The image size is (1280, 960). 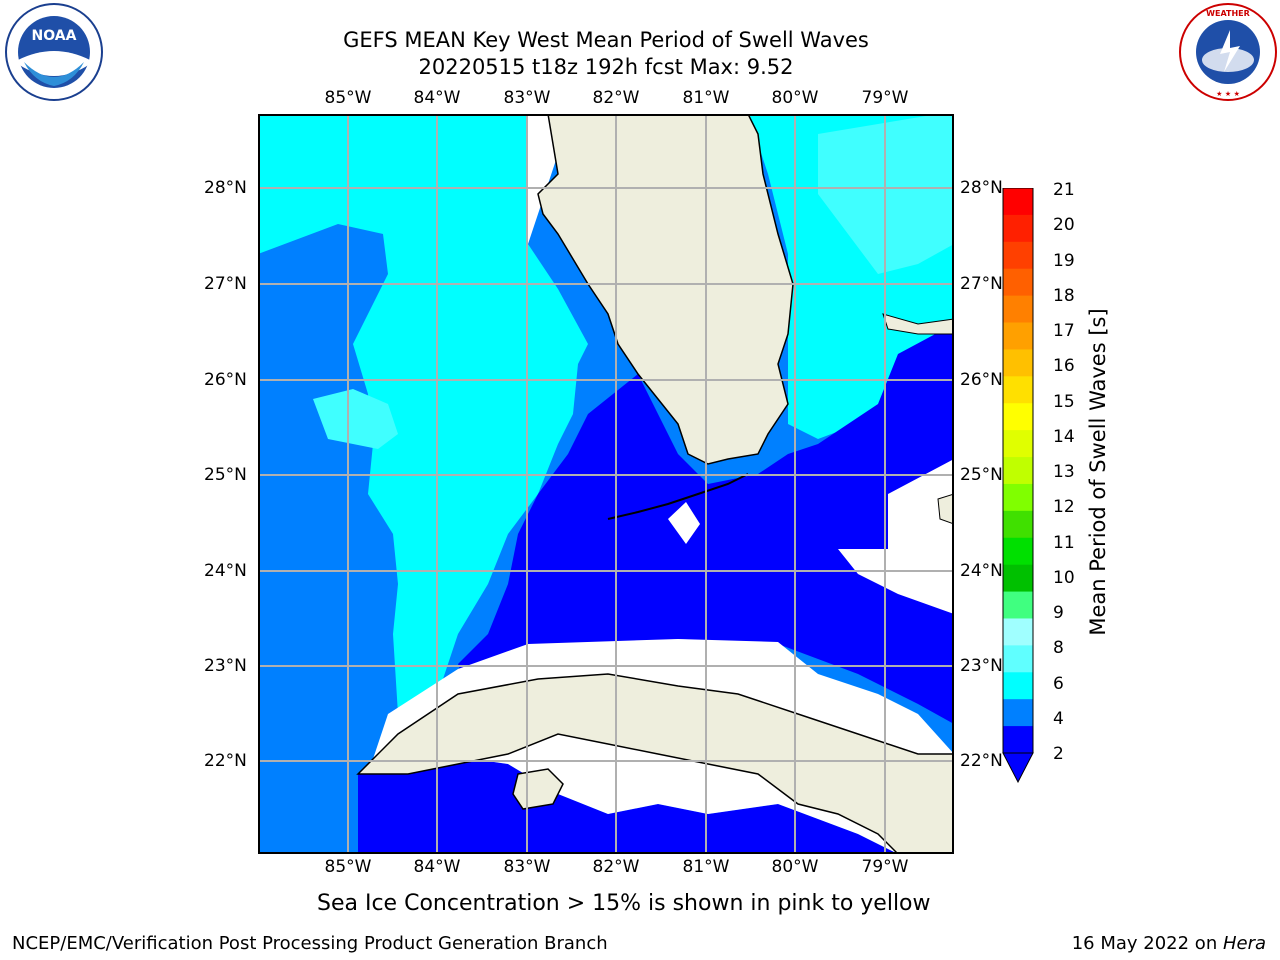 What do you see at coordinates (225, 284) in the screenshot?
I see `lat-label-left: 27°N` at bounding box center [225, 284].